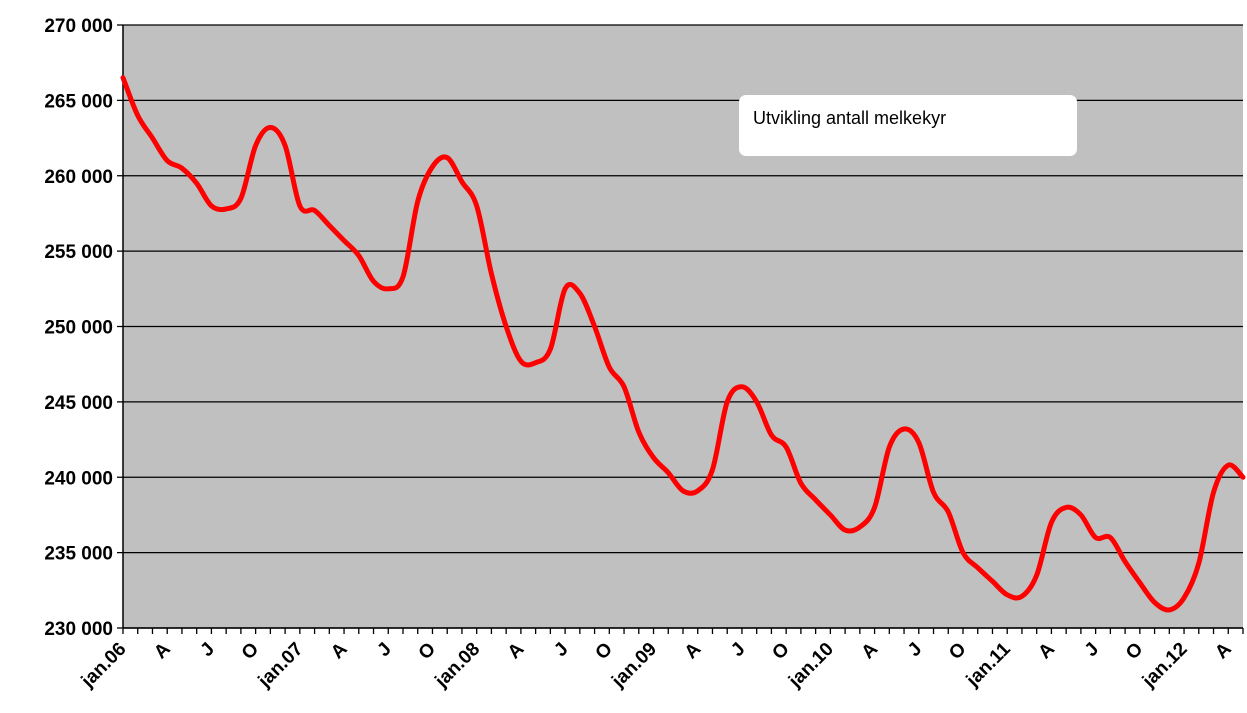 This screenshot has width=1247, height=713. I want to click on annotation-box: Utvikling antall melkekyr, so click(908, 125).